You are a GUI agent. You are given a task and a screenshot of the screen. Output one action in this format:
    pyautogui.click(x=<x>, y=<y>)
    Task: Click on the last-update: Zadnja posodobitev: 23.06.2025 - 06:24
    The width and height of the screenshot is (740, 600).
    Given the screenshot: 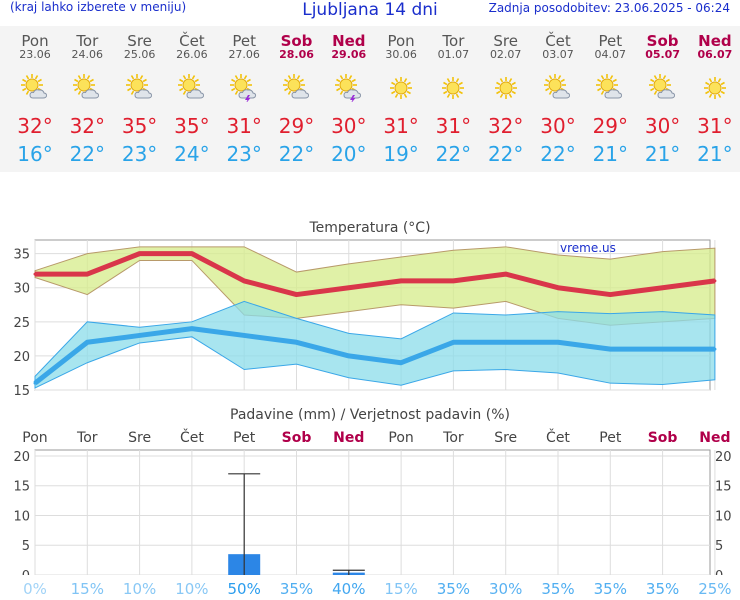 What is the action you would take?
    pyautogui.click(x=609, y=8)
    